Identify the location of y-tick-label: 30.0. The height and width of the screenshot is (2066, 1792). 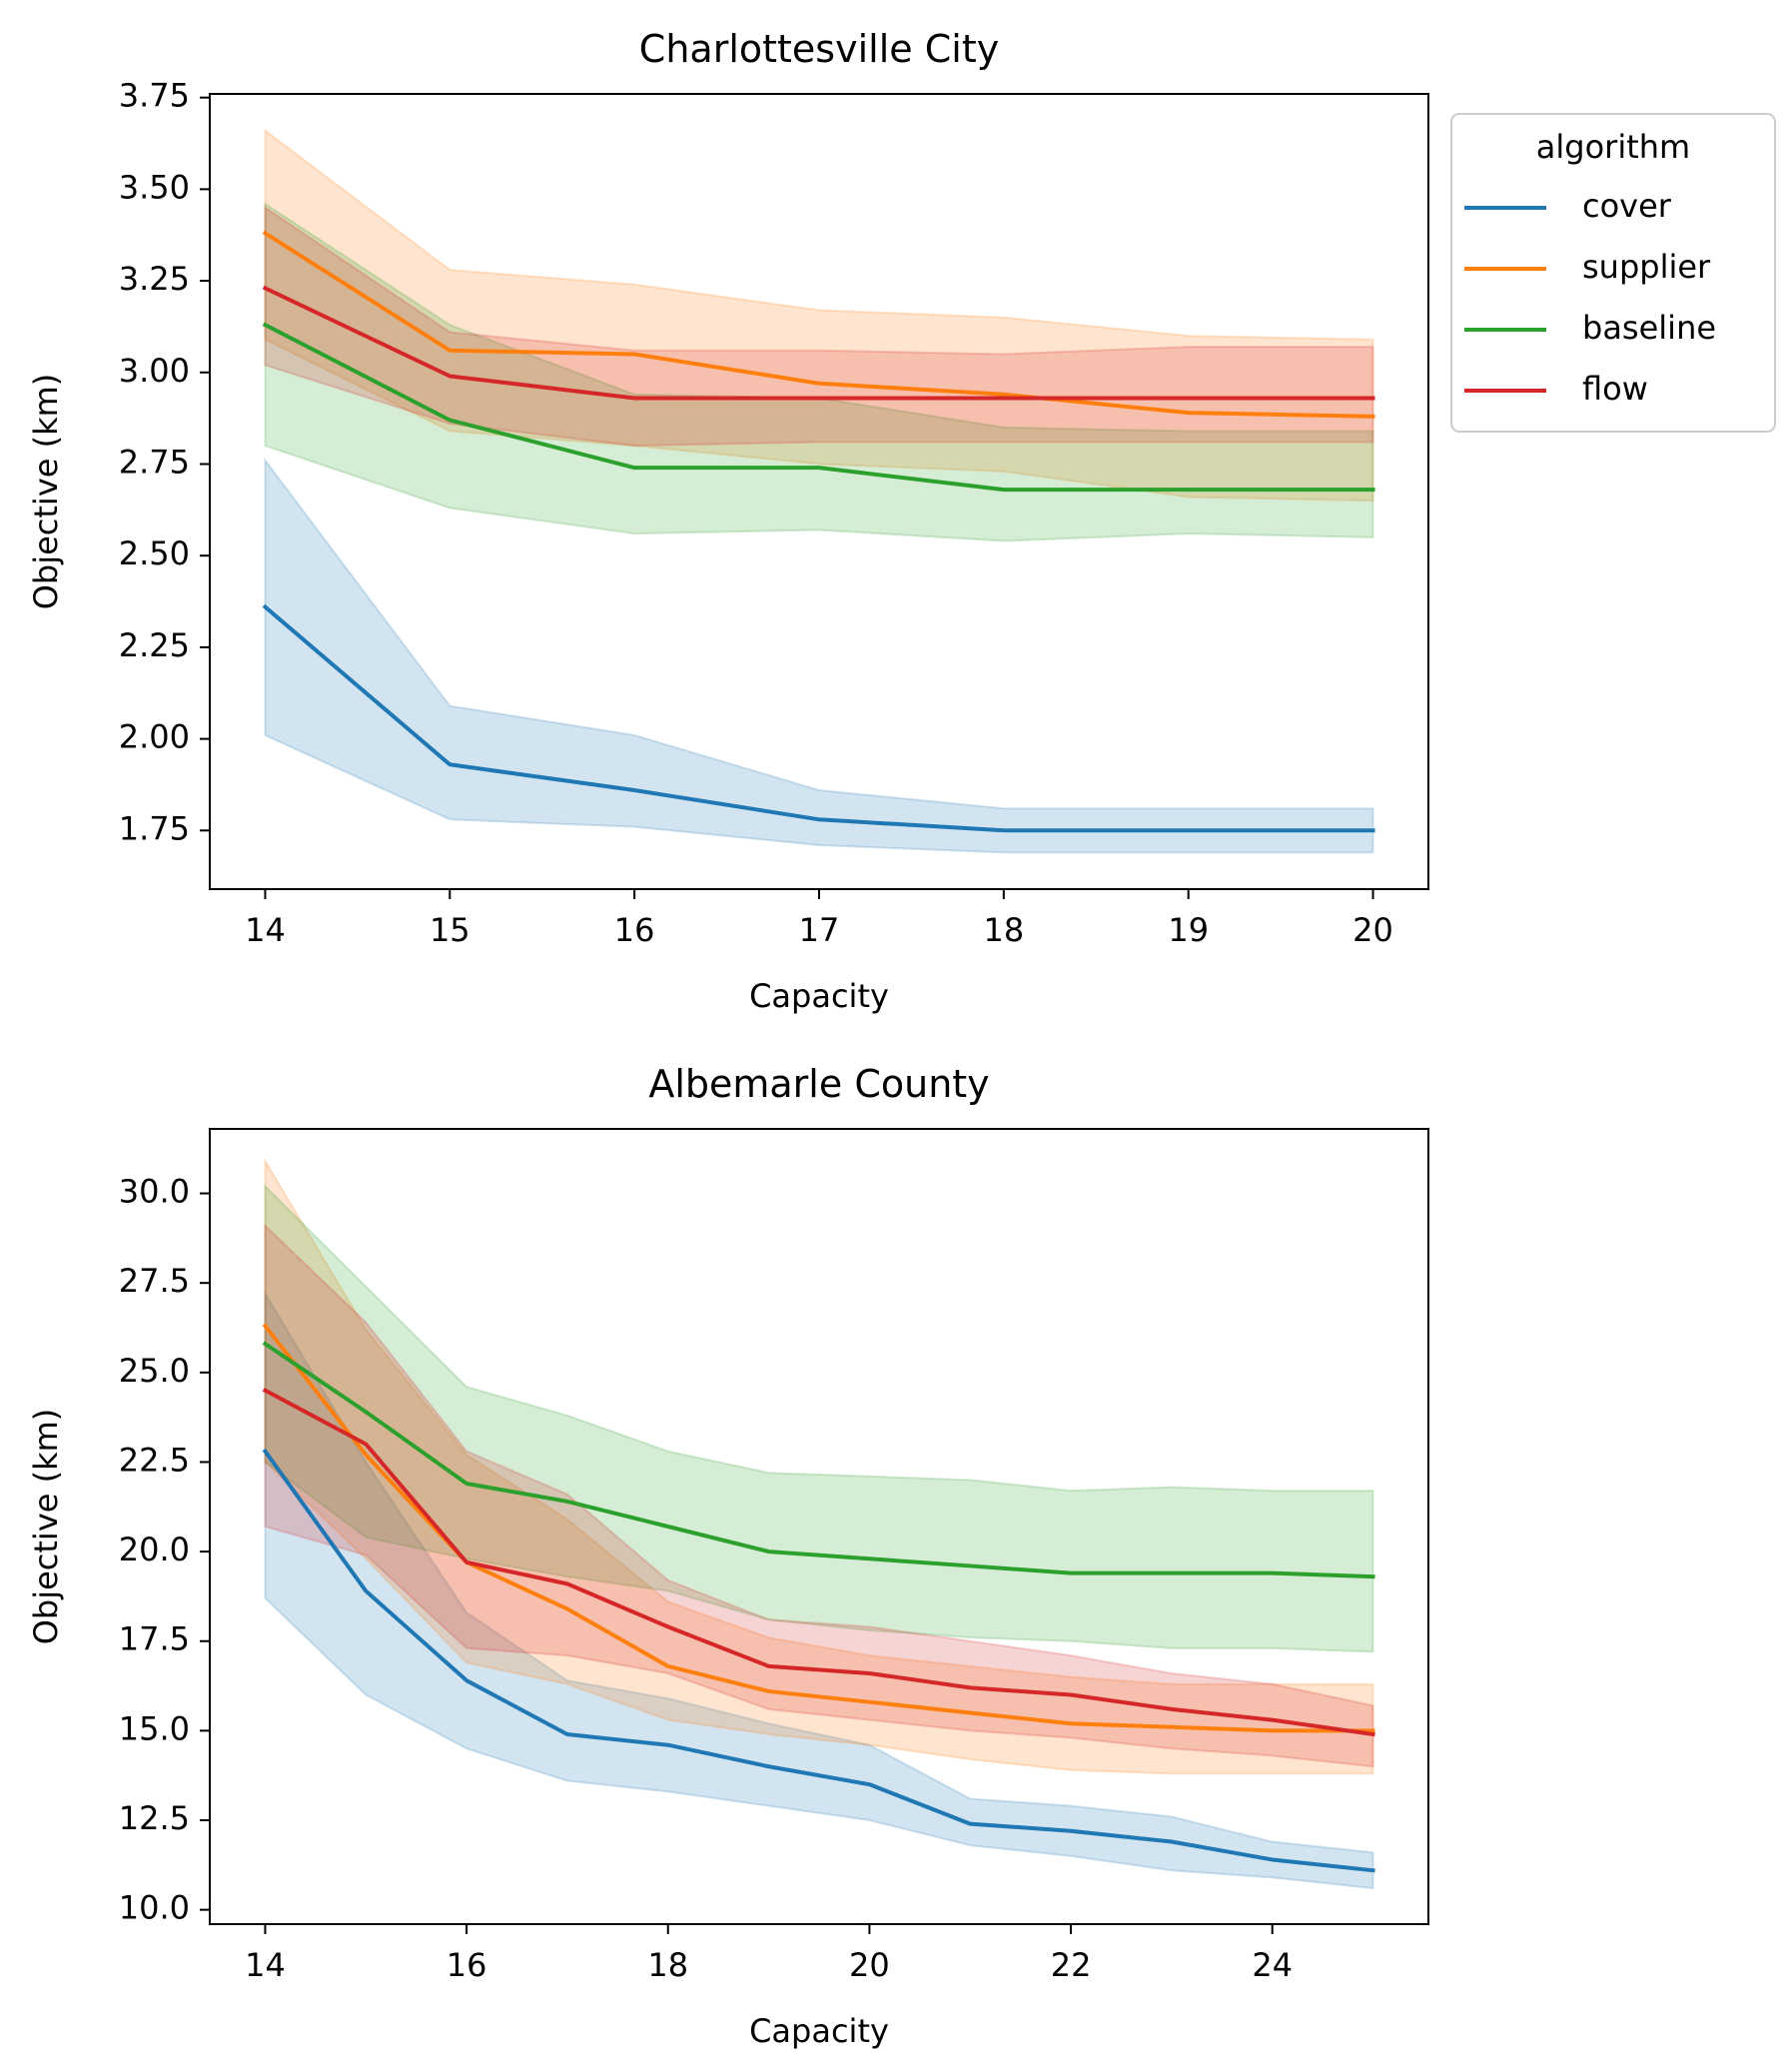
(154, 1192).